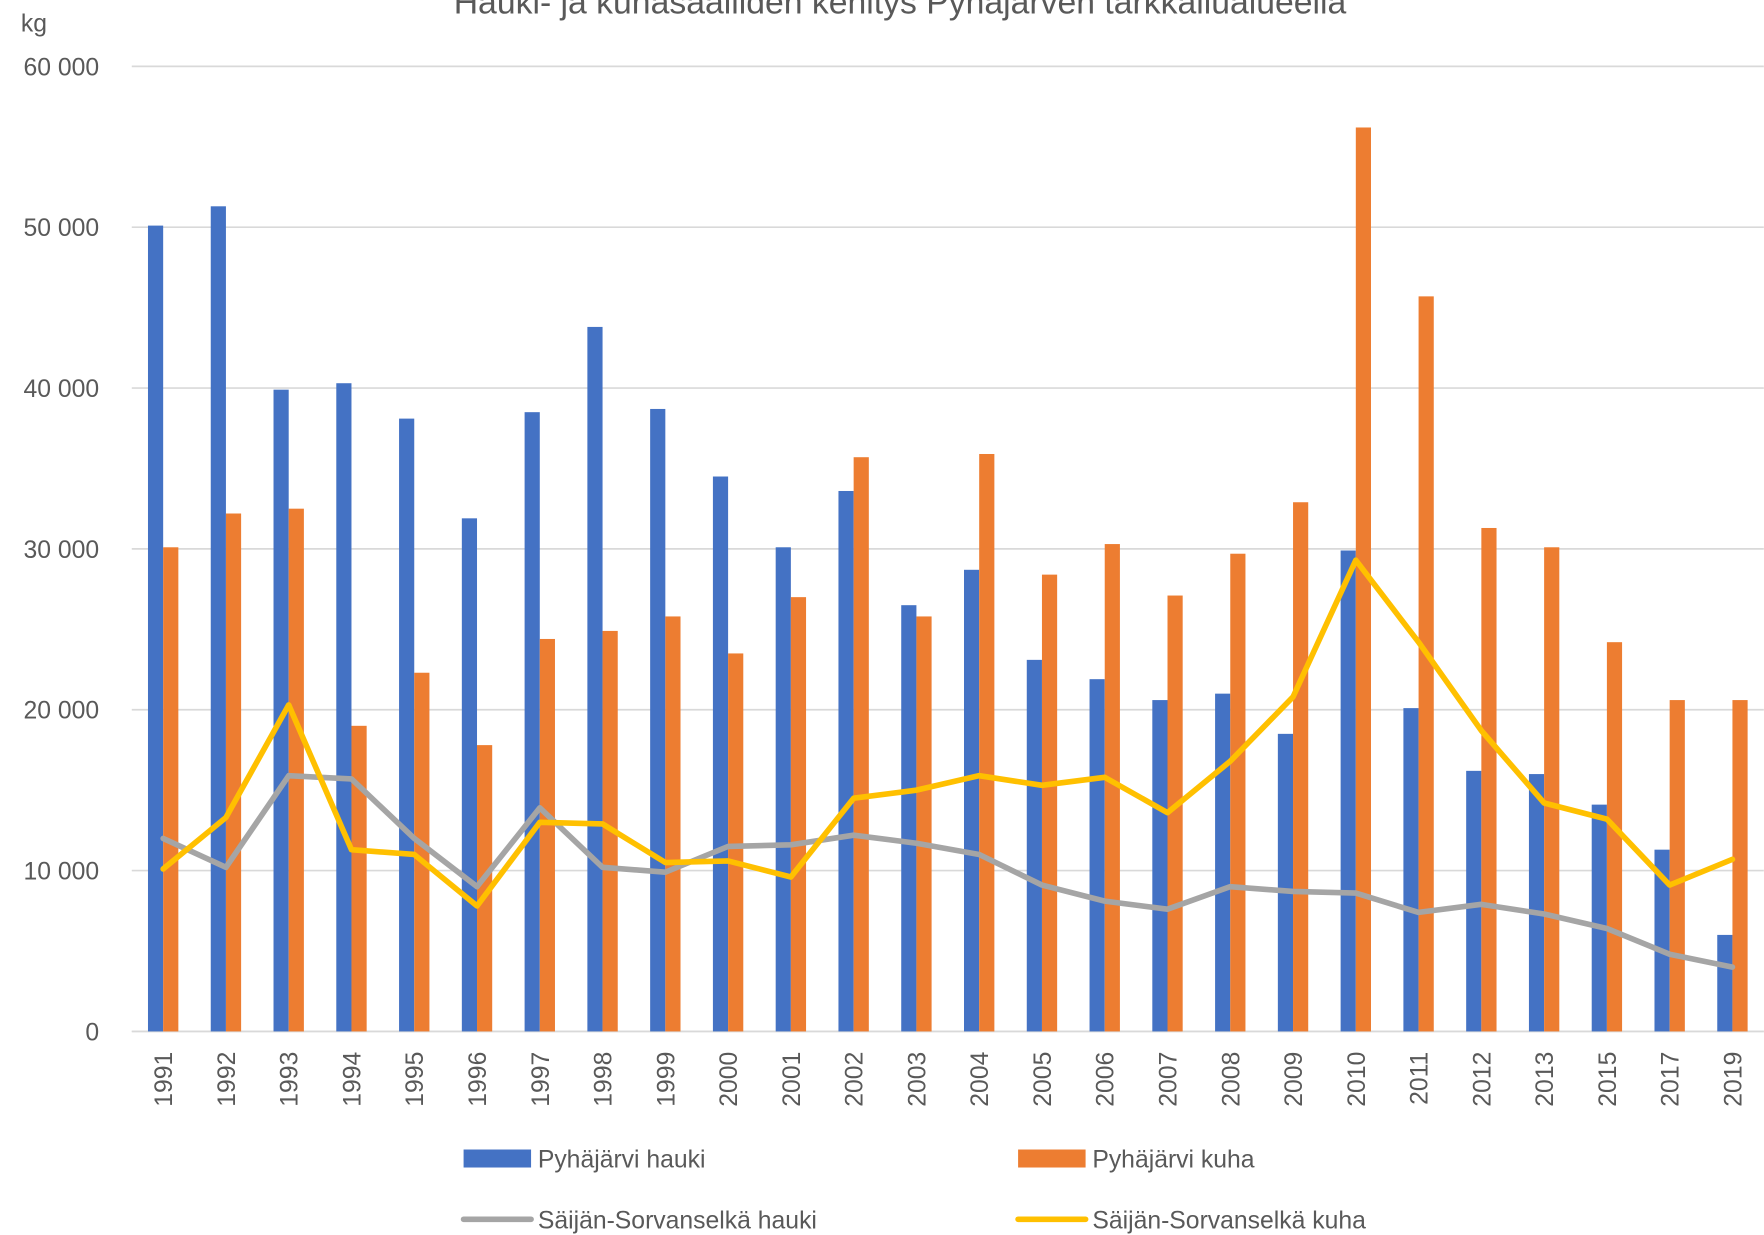  I want to click on x-tick-label: 2010, so click(1357, 1079).